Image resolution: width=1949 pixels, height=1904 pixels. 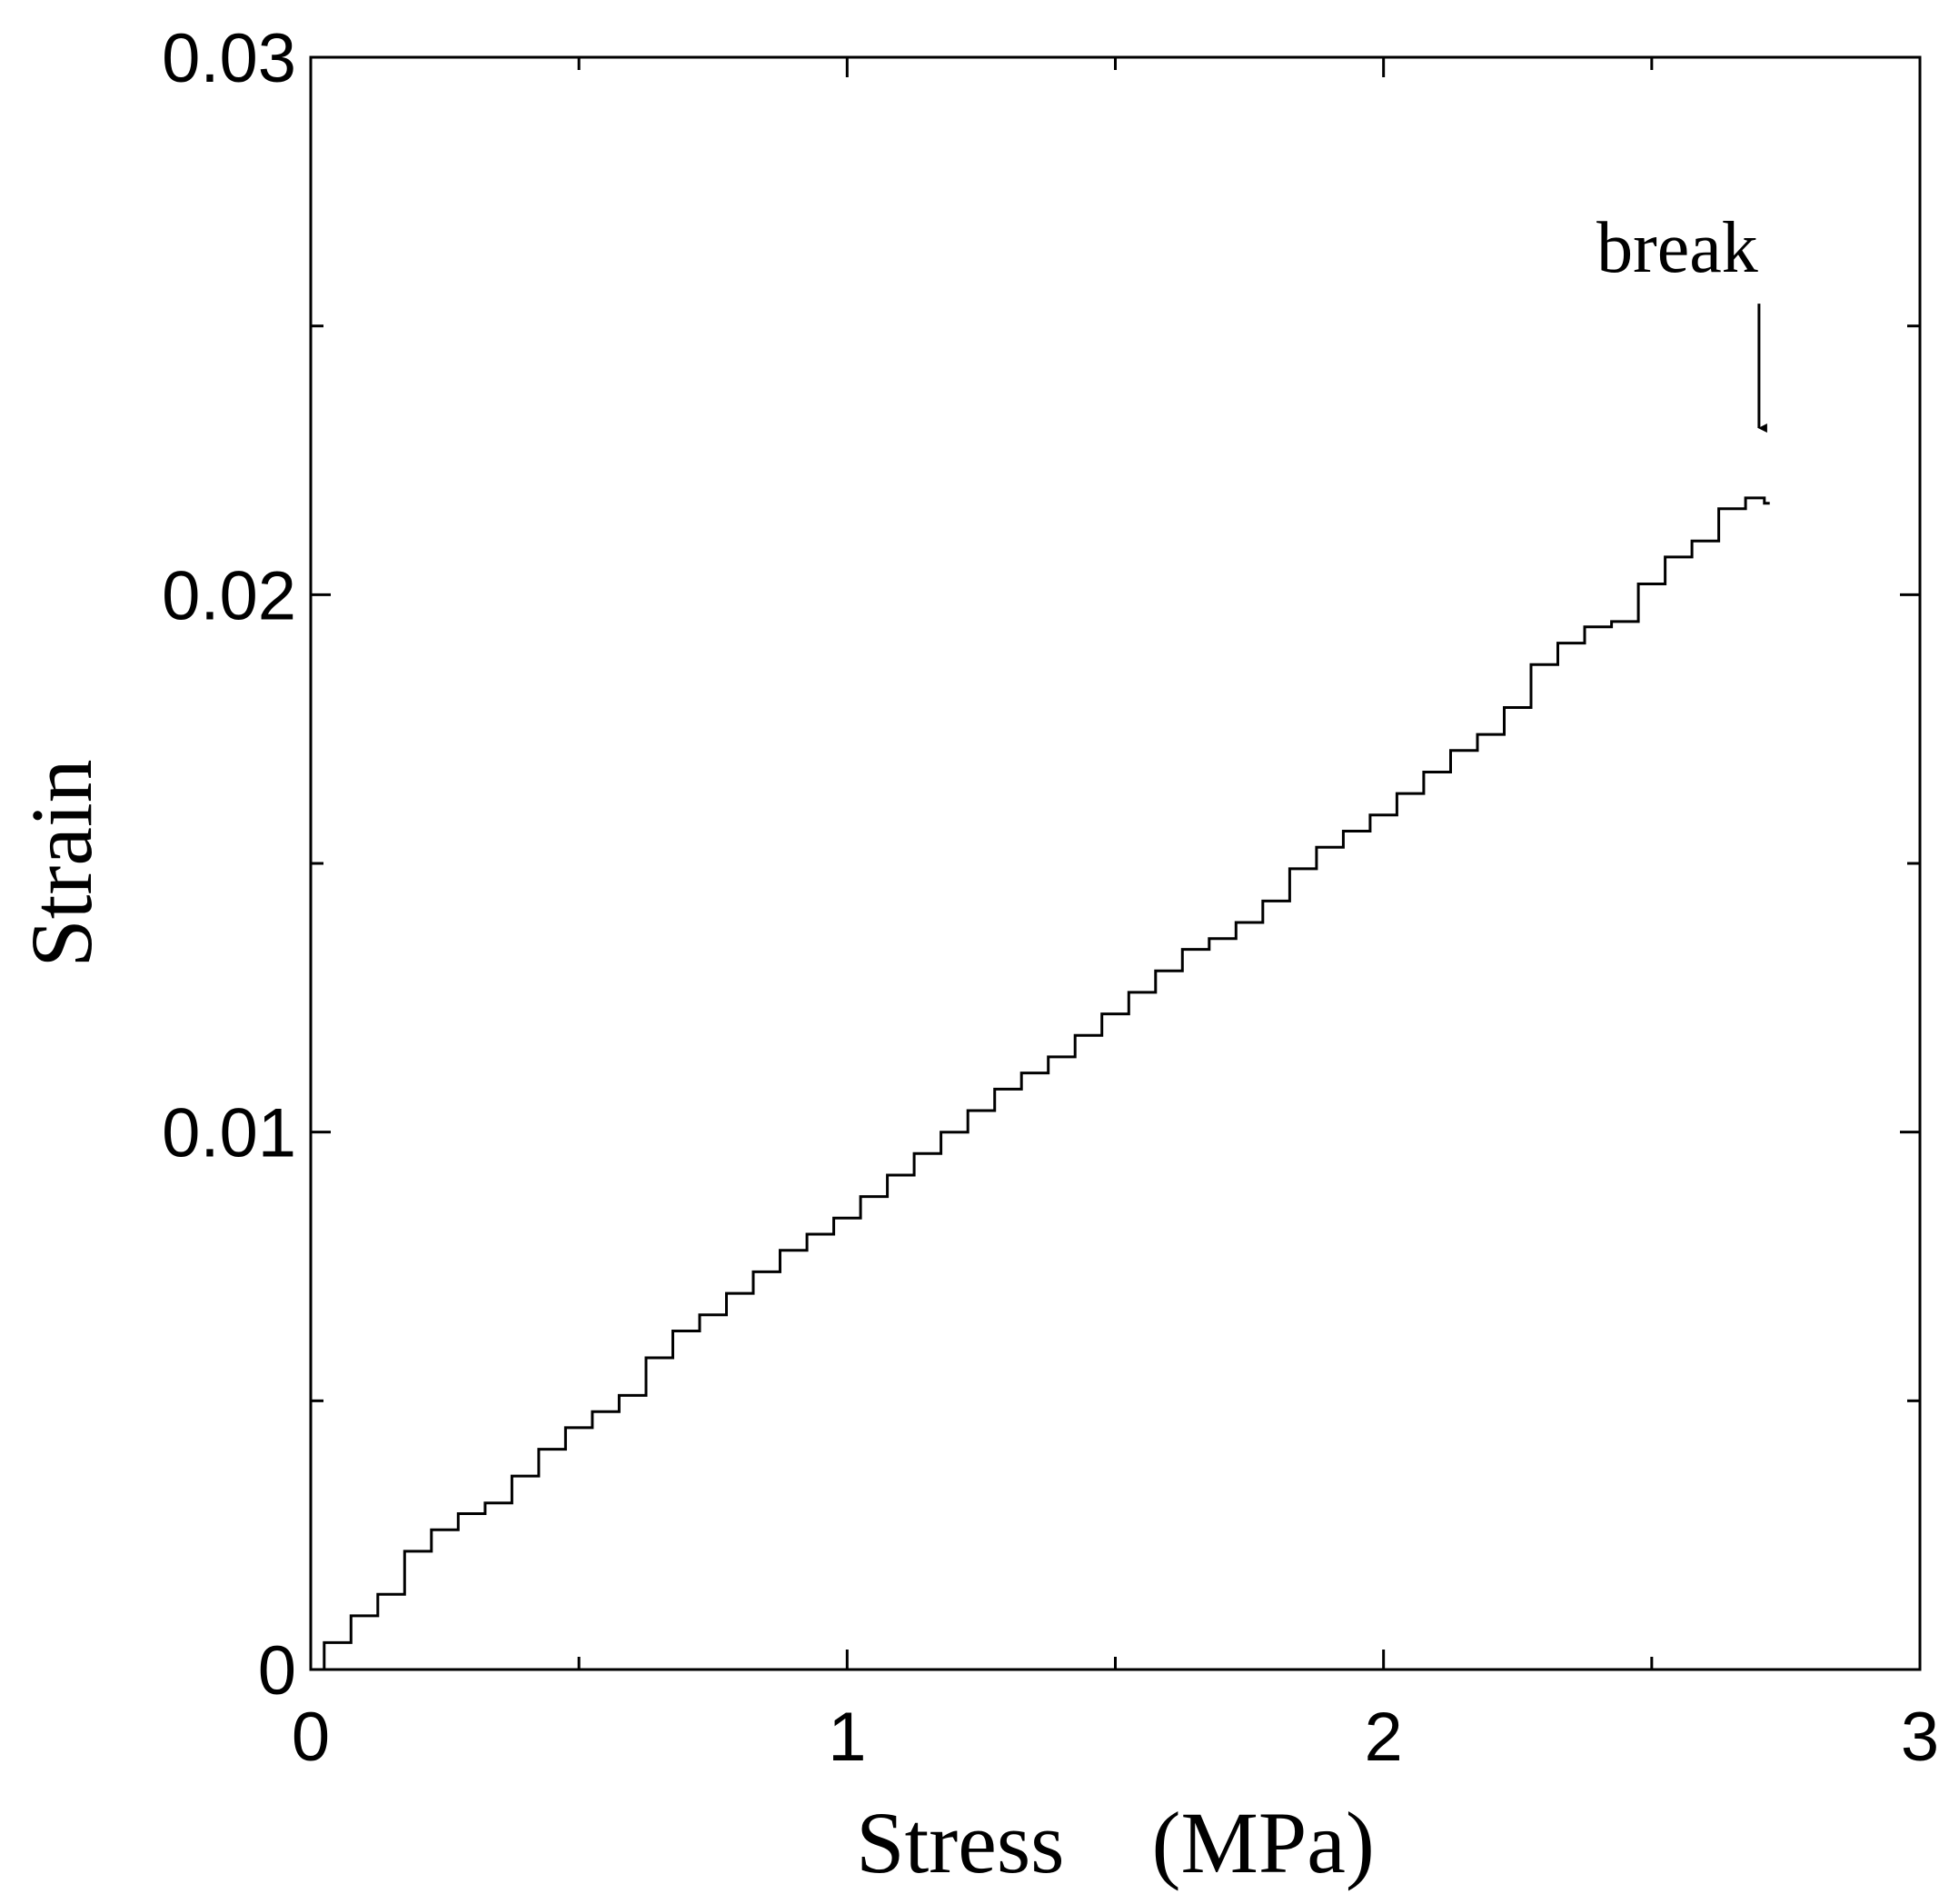 I want to click on x-axis-title: Stress (MPa), so click(x=1115, y=1843).